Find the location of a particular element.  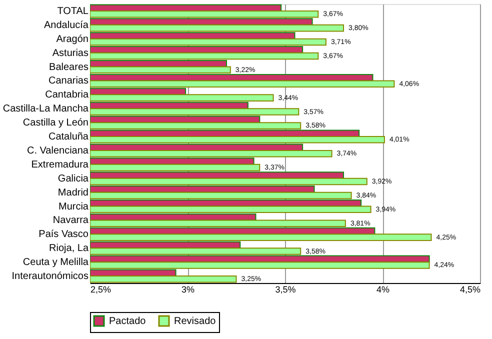

x-tick-label: 2,5% is located at coordinates (101, 289).